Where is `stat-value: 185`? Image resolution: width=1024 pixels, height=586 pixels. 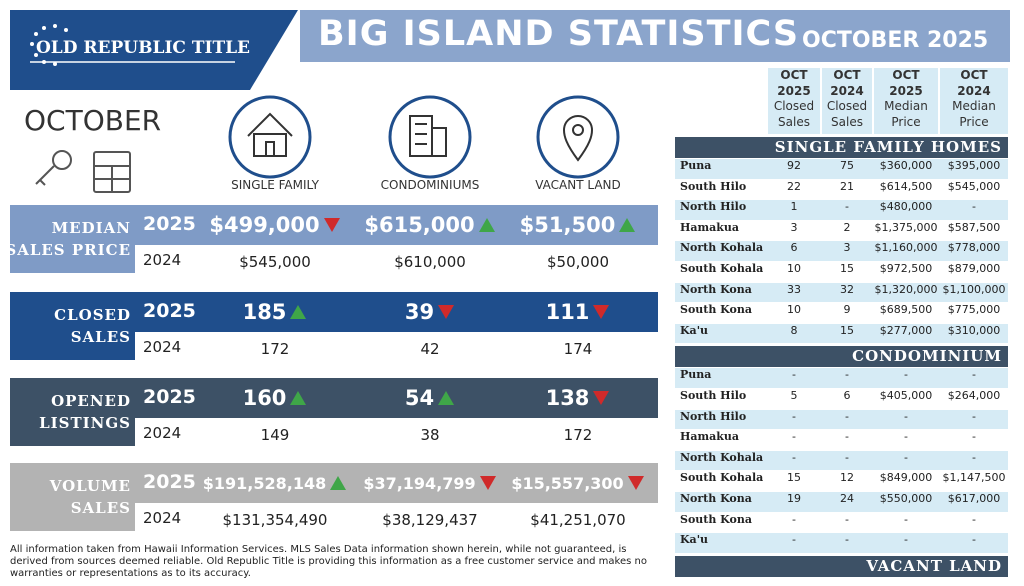
stat-value: 185 is located at coordinates (275, 312).